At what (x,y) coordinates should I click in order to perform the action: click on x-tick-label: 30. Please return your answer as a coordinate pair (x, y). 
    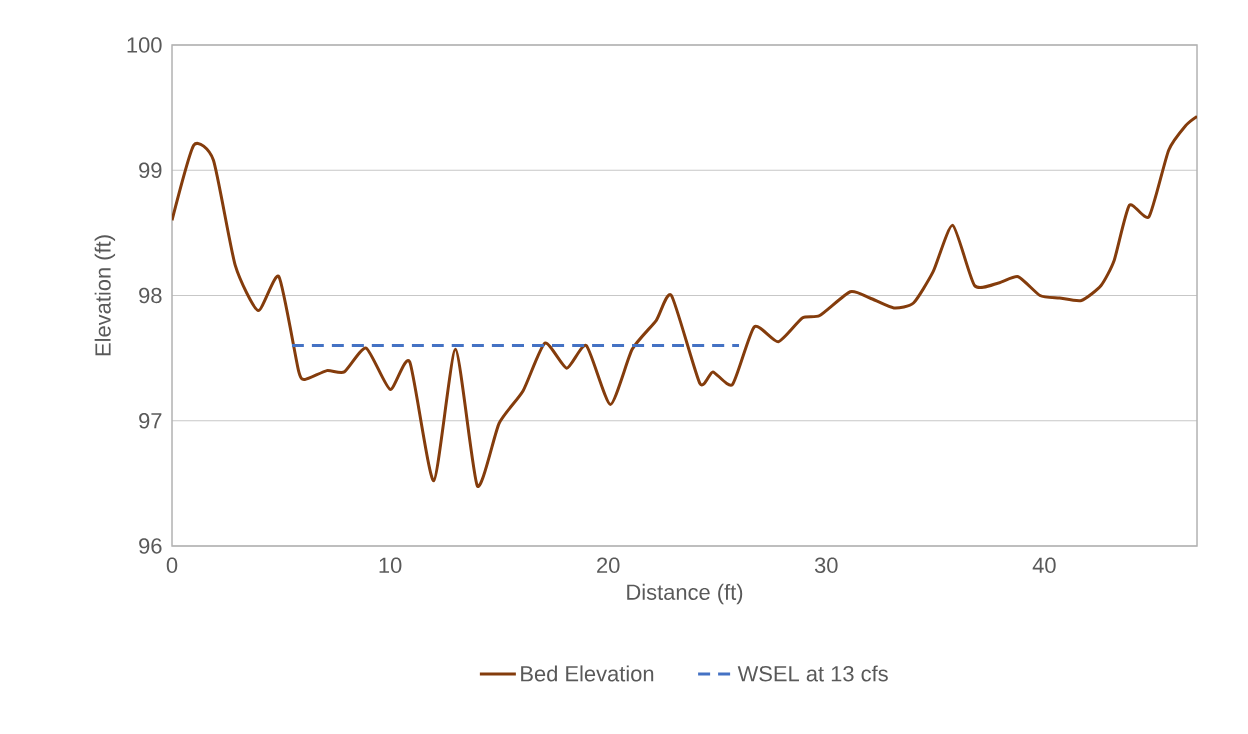
    Looking at the image, I should click on (826, 565).